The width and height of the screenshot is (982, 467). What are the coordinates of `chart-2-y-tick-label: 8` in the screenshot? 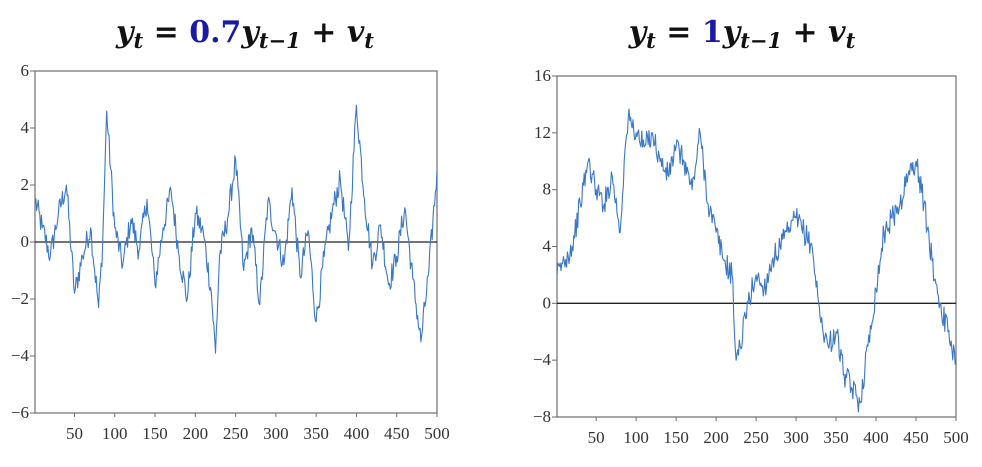 It's located at (547, 189).